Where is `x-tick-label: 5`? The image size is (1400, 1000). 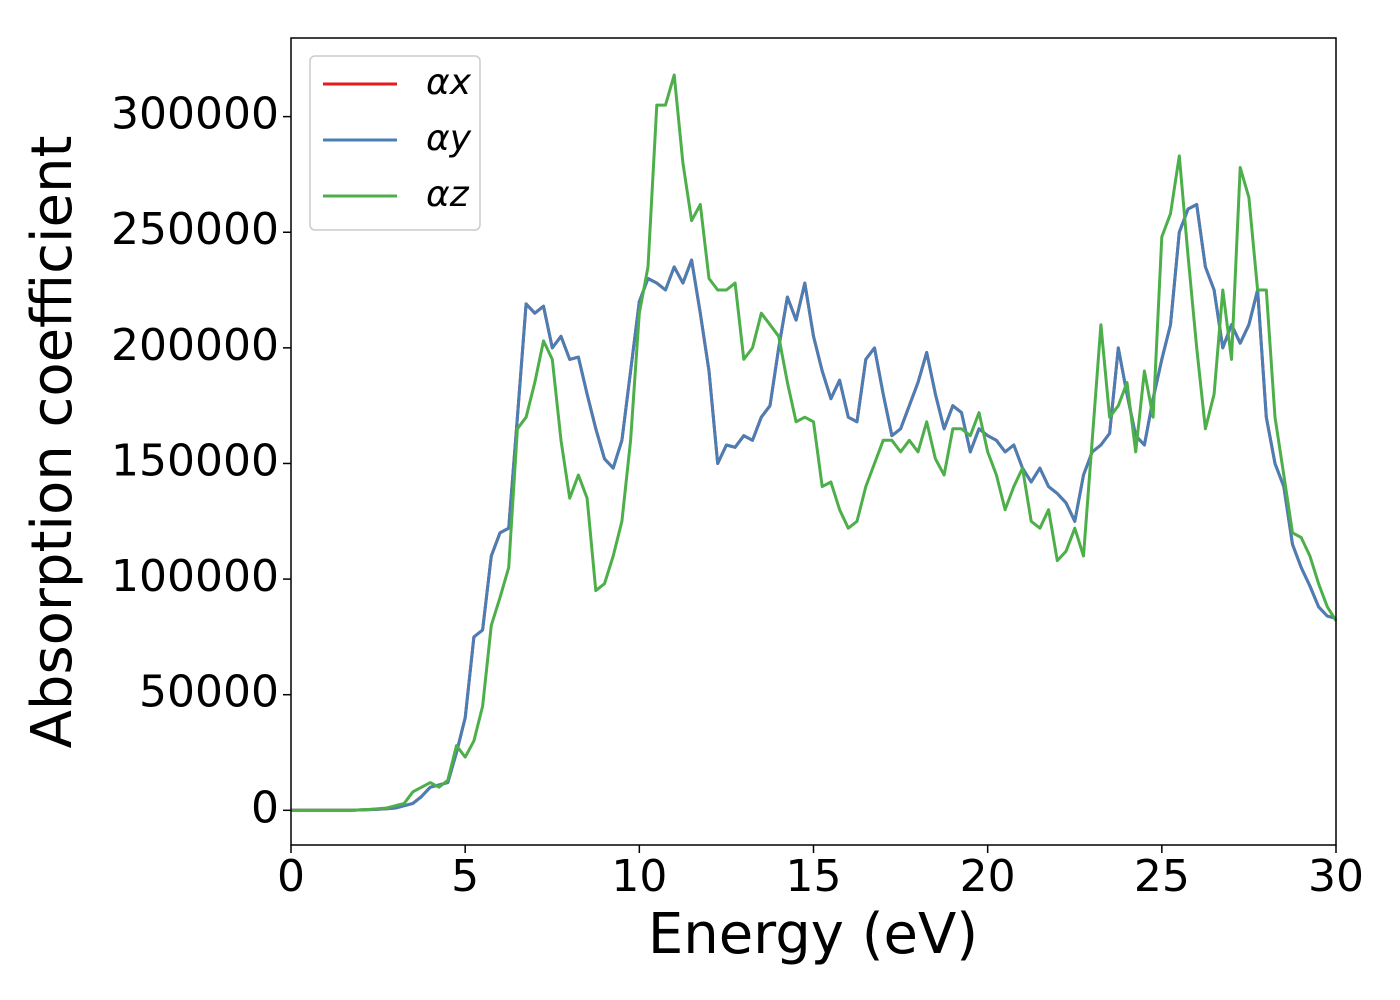
x-tick-label: 5 is located at coordinates (465, 876).